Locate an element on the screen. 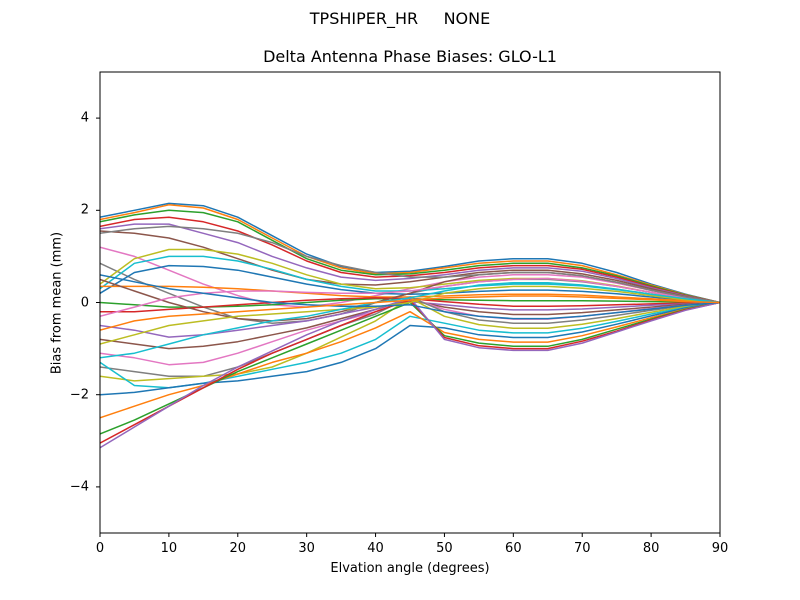  y-axis-label: Bias from mean (mm) is located at coordinates (57, 303).